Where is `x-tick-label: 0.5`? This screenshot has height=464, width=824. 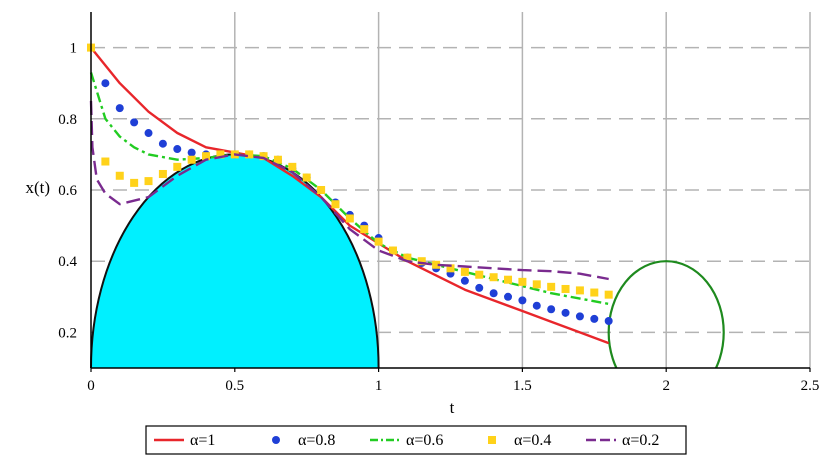
x-tick-label: 0.5 is located at coordinates (234, 386).